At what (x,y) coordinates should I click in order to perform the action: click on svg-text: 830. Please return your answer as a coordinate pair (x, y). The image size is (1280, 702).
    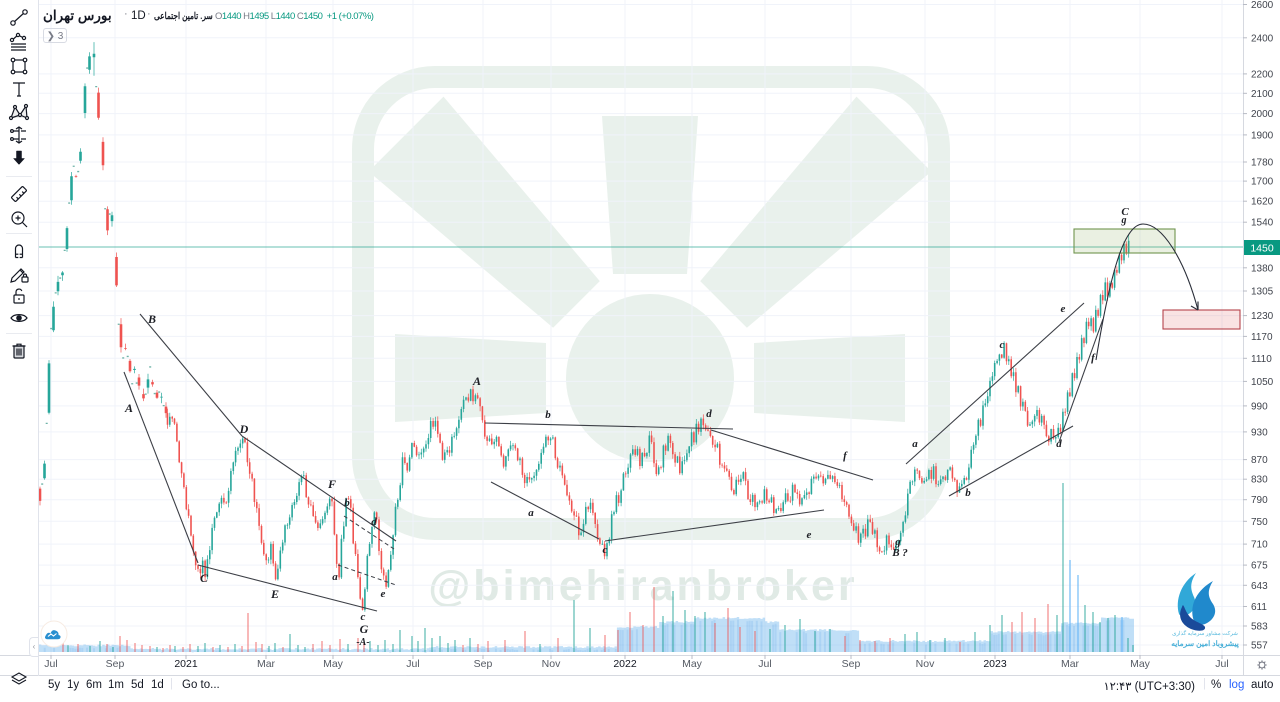
    Looking at the image, I should click on (1259, 480).